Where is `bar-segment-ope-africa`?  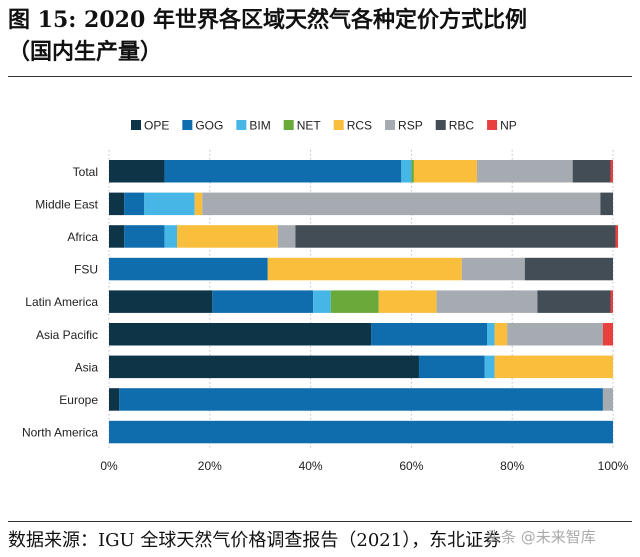
bar-segment-ope-africa is located at coordinates (117, 236).